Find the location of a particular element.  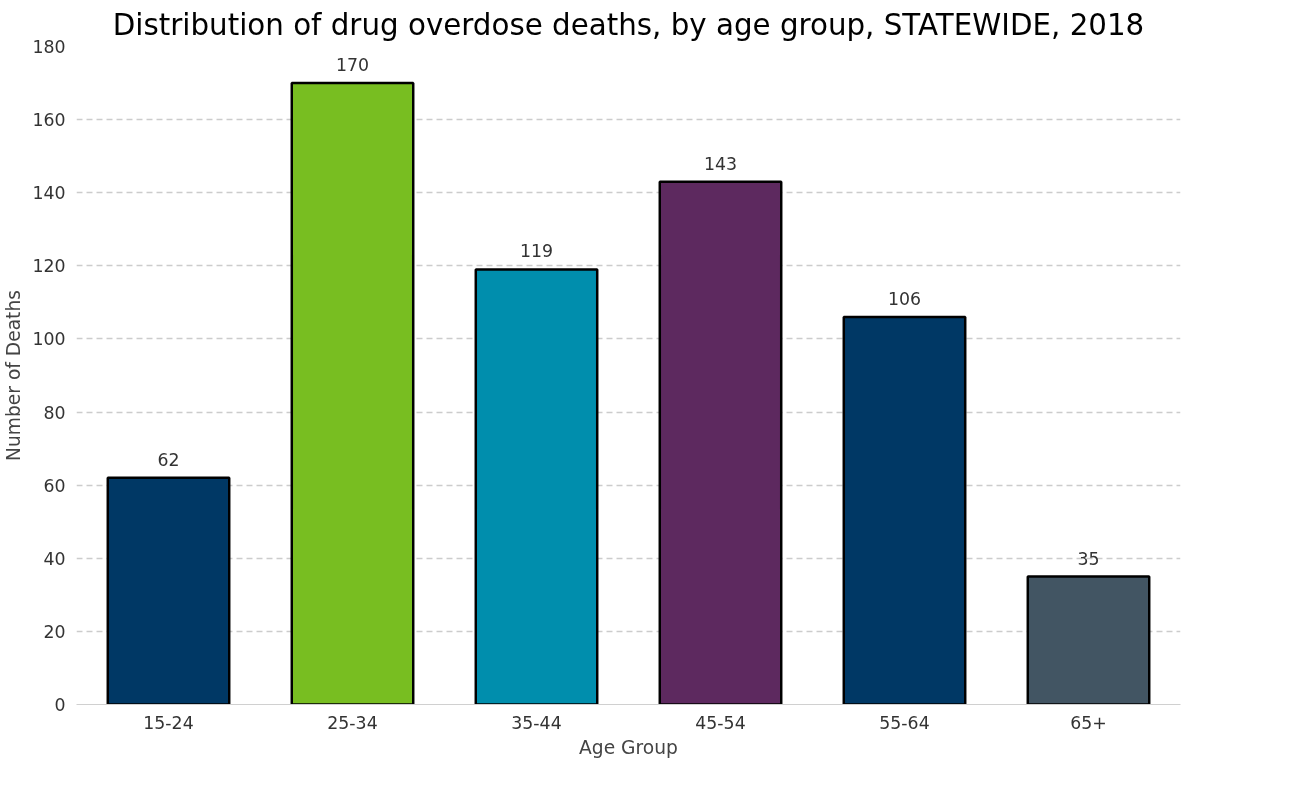

y-tick-label: 80 is located at coordinates (54, 412).